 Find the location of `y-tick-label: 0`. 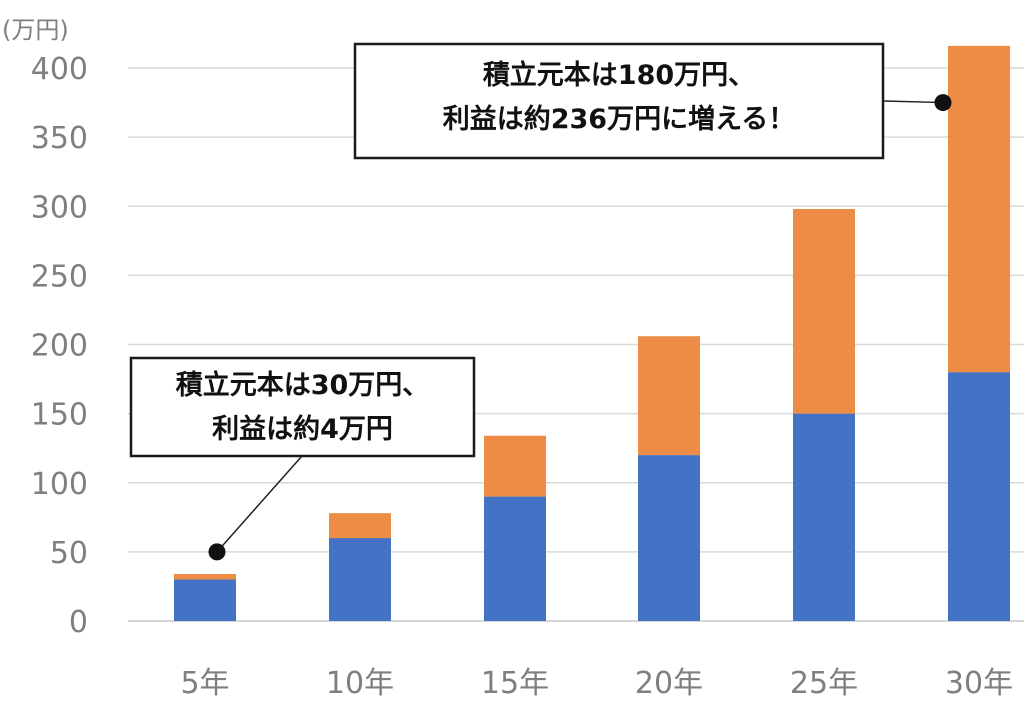

y-tick-label: 0 is located at coordinates (78, 622).